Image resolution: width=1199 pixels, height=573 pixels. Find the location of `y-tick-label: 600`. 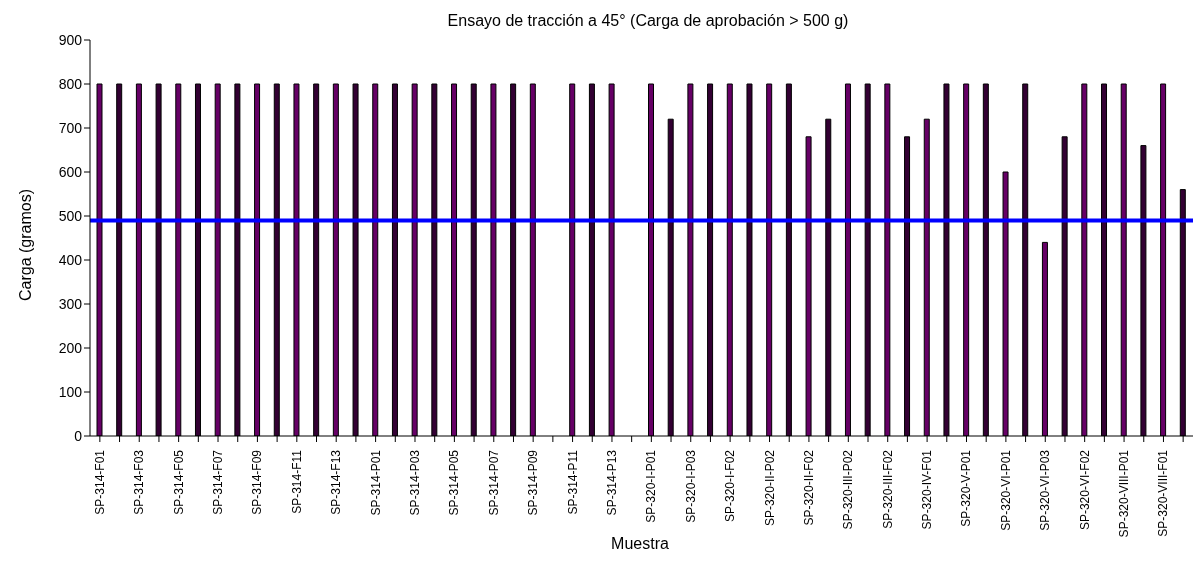

y-tick-label: 600 is located at coordinates (70, 171).